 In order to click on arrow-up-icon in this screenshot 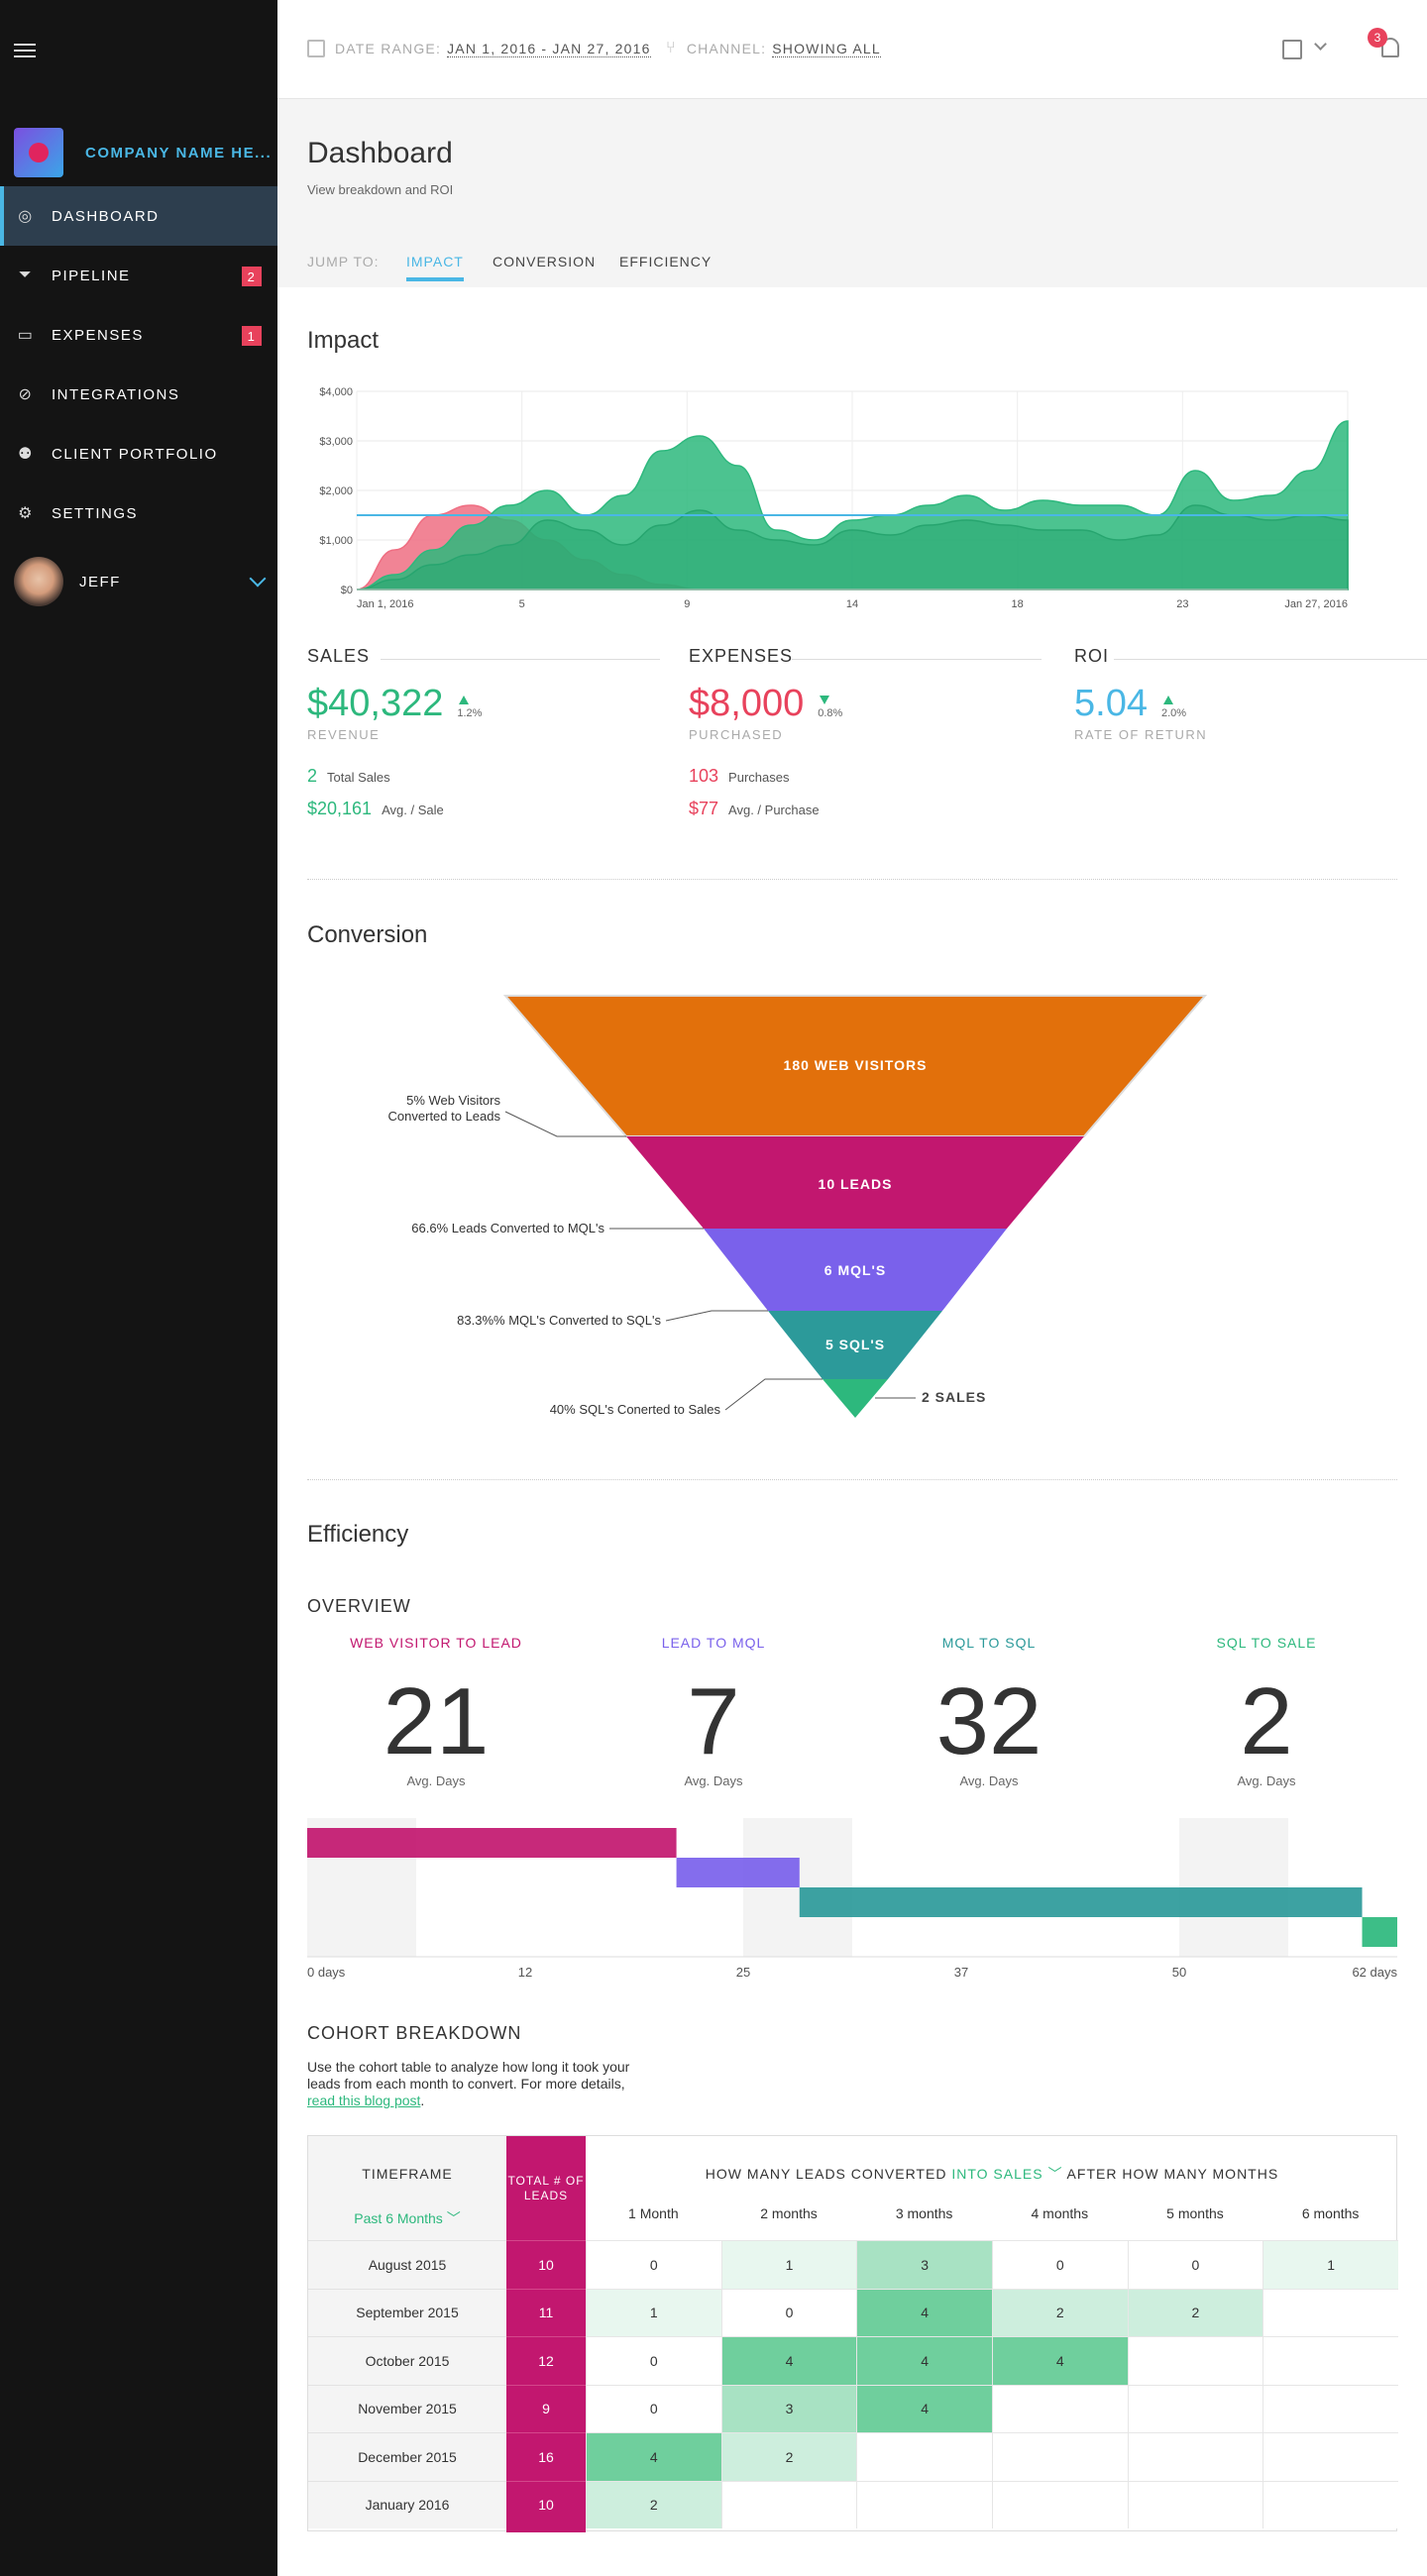, I will do `click(464, 700)`.